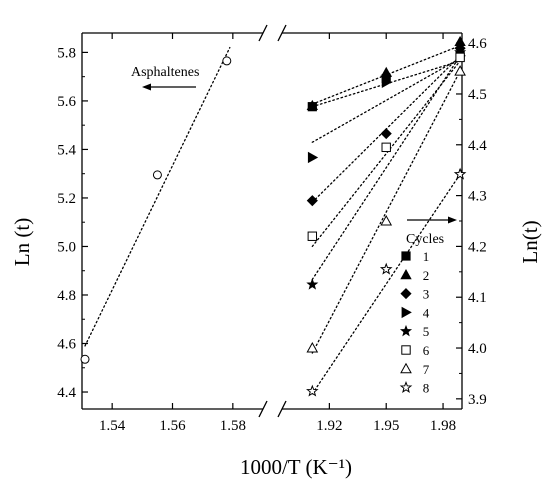 This screenshot has height=491, width=550. Describe the element at coordinates (66, 296) in the screenshot. I see `y-left-tick-label: 4.8` at that location.